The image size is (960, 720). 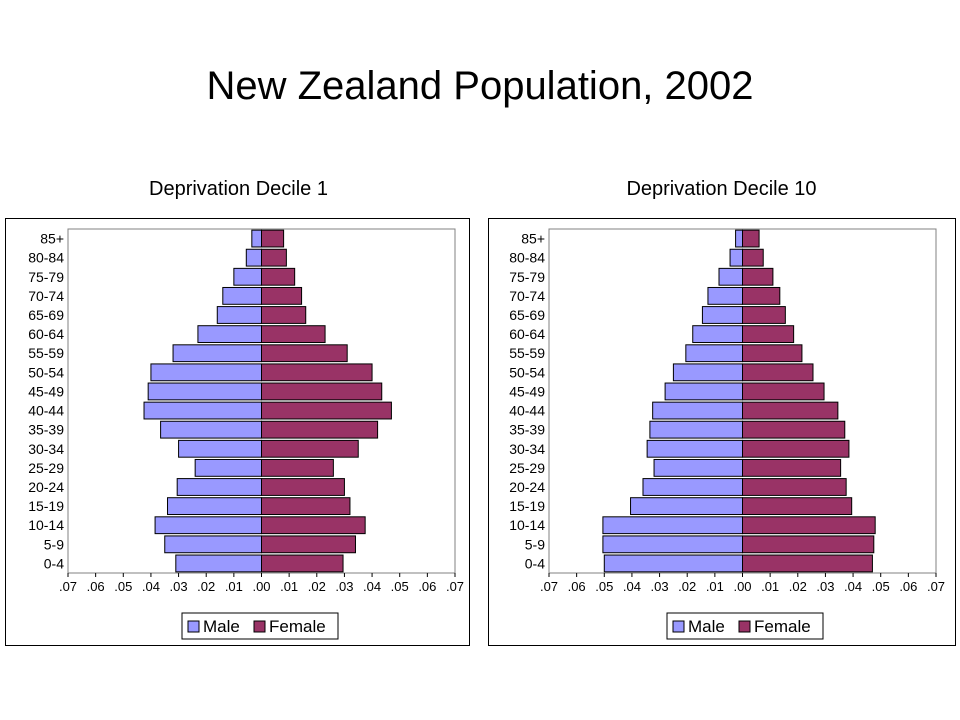 I want to click on y-tick-label: 25-29, so click(x=527, y=468).